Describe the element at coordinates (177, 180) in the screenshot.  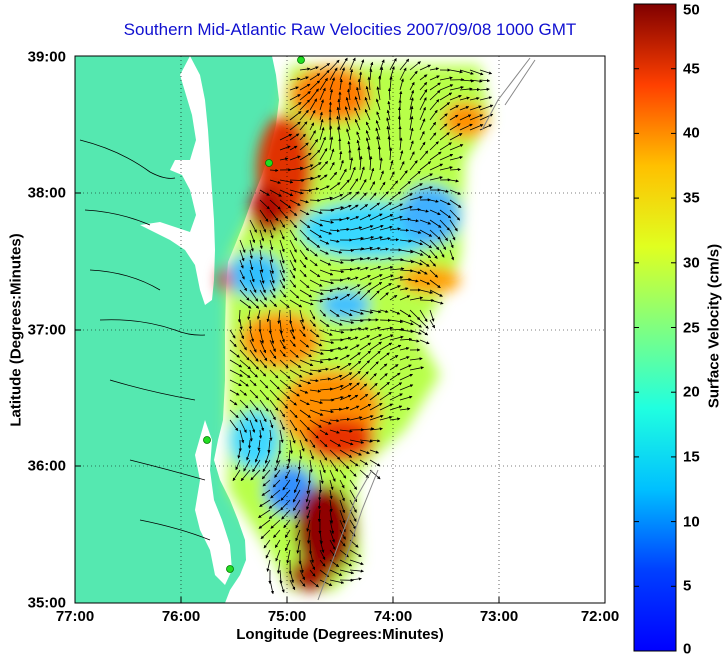
I see `chesapeake-bay` at that location.